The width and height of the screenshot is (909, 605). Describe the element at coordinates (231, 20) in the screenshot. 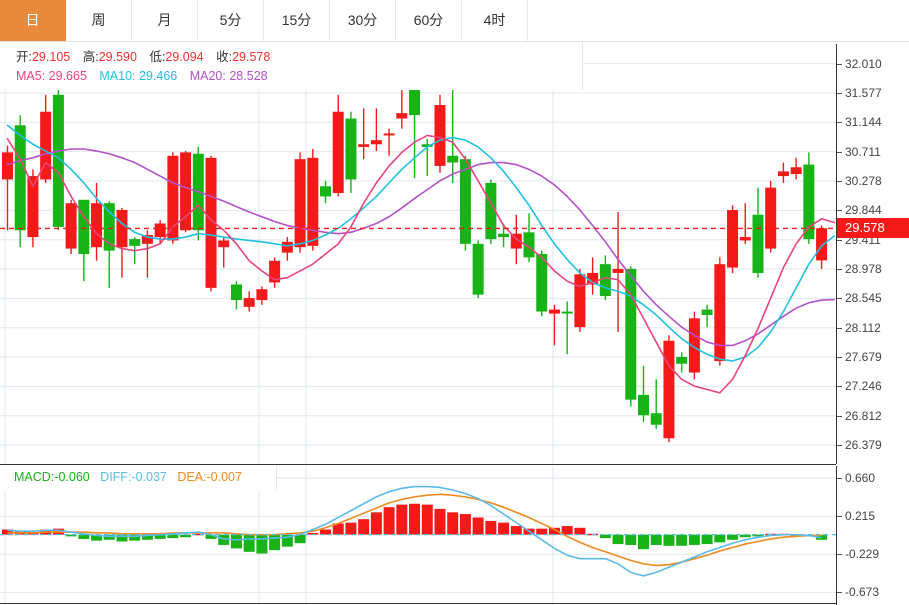

I see `tab-5min: 5分` at that location.